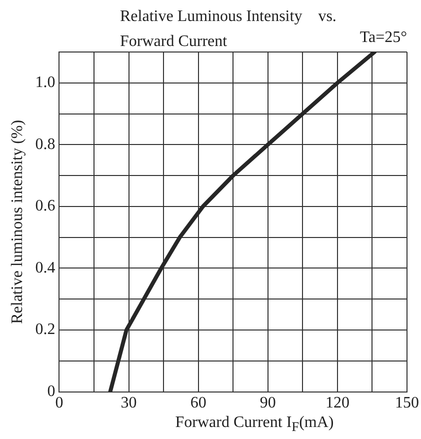 The width and height of the screenshot is (421, 439). I want to click on y-tick-label: 1.0, so click(45, 83).